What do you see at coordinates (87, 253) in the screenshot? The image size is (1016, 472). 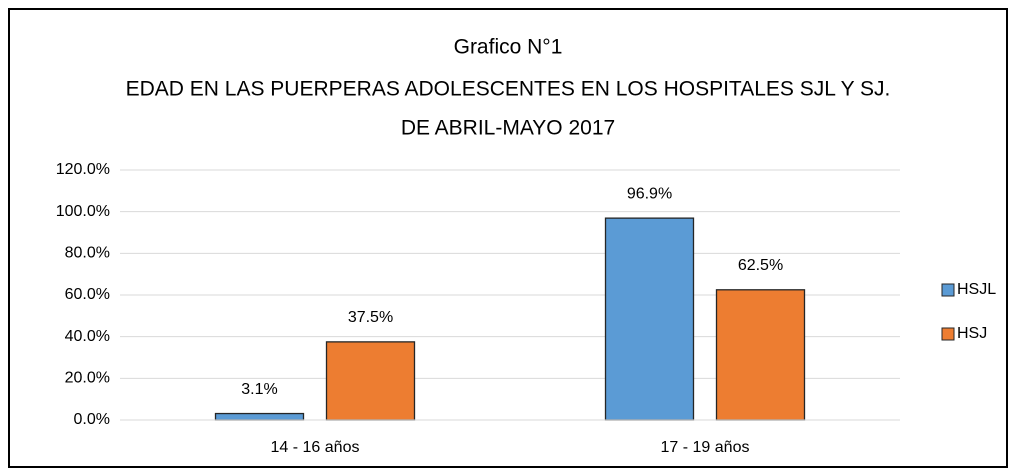 I see `y-tick-label: 80.0%` at bounding box center [87, 253].